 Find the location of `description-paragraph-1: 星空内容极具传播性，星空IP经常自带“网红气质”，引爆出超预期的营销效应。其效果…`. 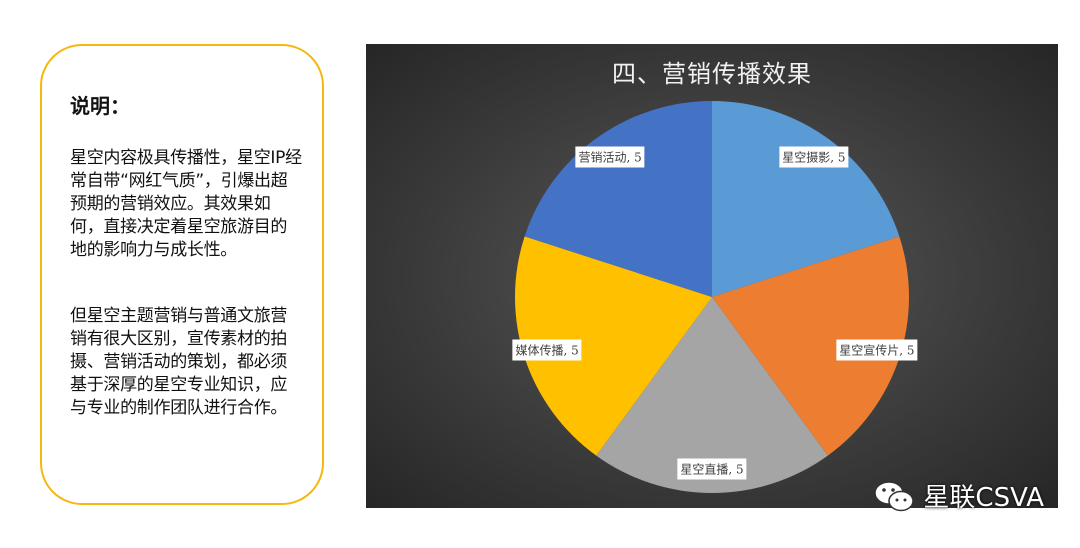

description-paragraph-1: 星空内容极具传播性，星空IP经常自带“网红气质”，引爆出超预期的营销效应。其效果… is located at coordinates (186, 204).